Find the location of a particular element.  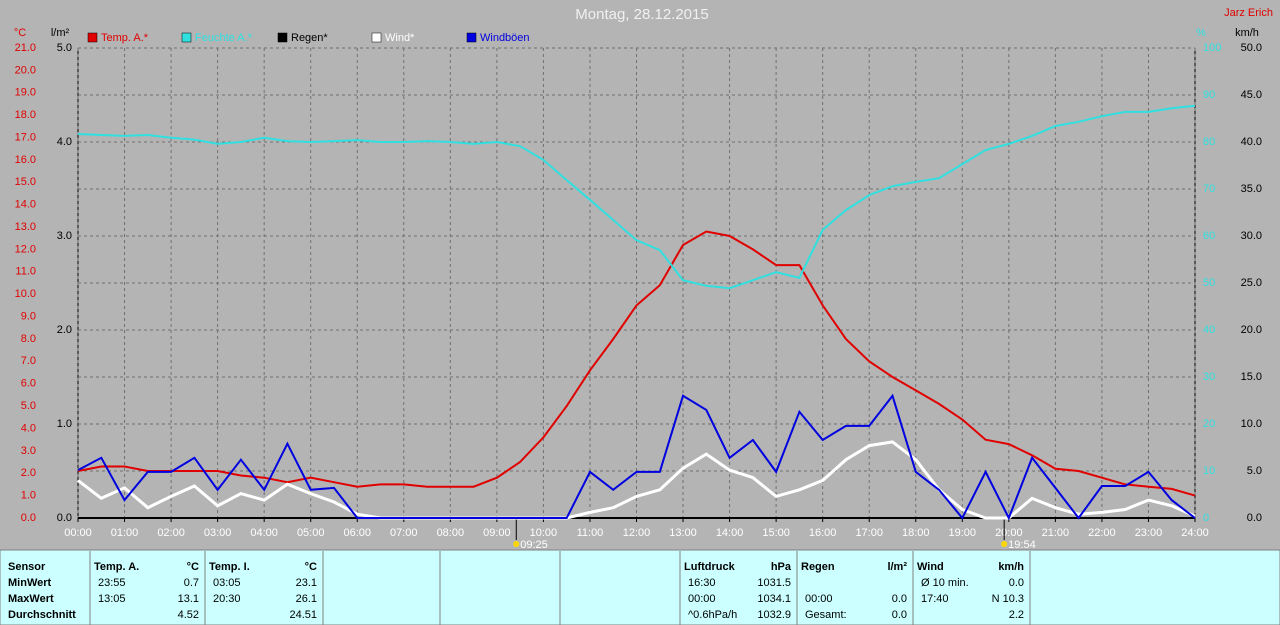

x-tick-label: 09:00 is located at coordinates (497, 533).